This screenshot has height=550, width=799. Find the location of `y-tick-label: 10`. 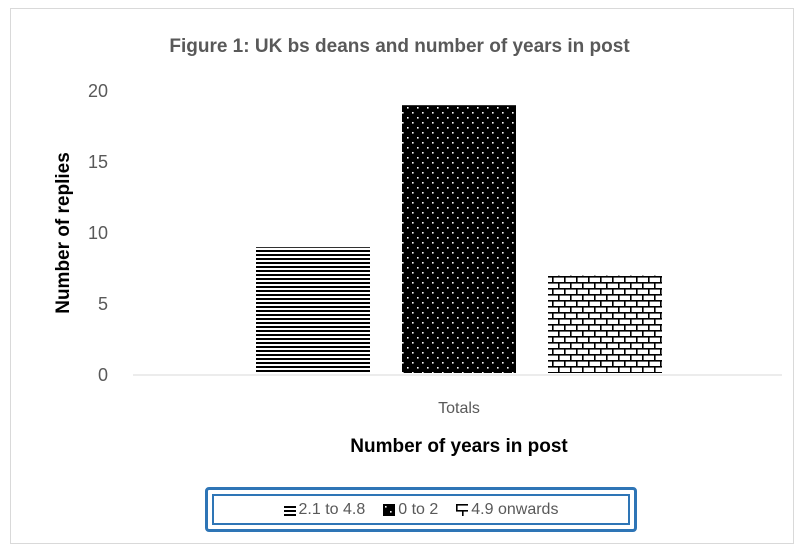

y-tick-label: 10 is located at coordinates (98, 233).